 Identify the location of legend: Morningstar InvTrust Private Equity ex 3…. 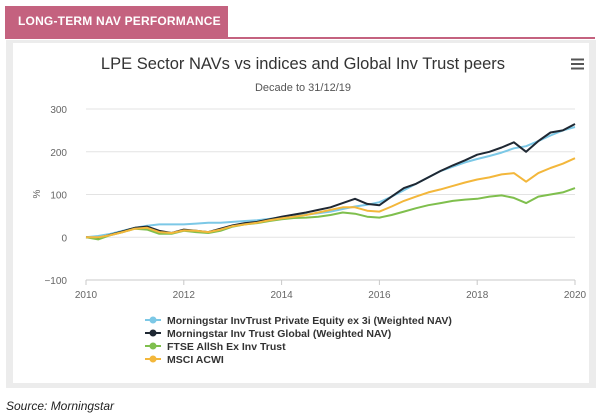
(298, 340).